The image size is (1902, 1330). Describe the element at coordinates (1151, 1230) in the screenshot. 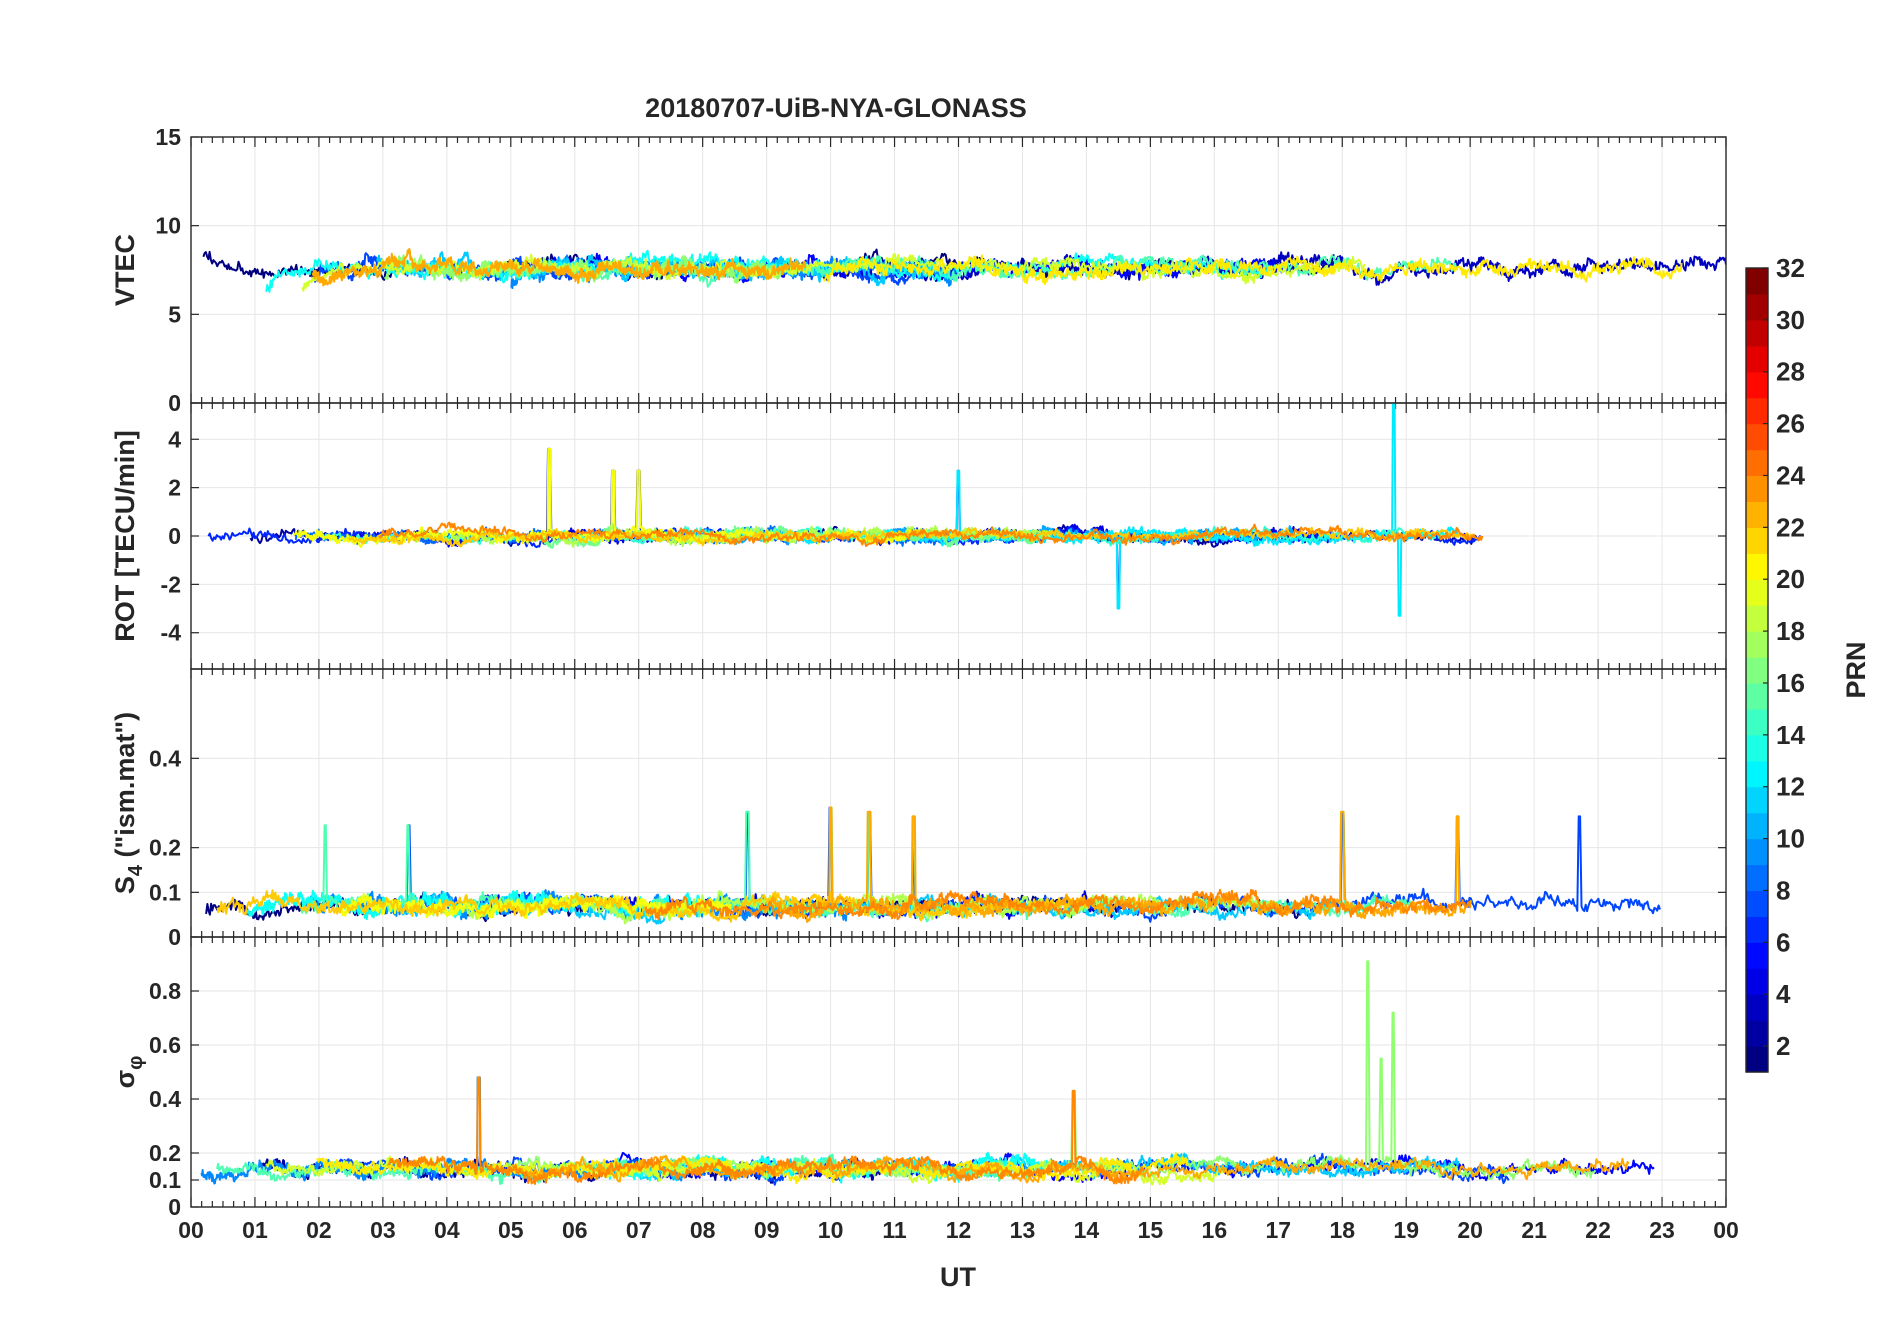

I see `x-tick-label: 15` at that location.